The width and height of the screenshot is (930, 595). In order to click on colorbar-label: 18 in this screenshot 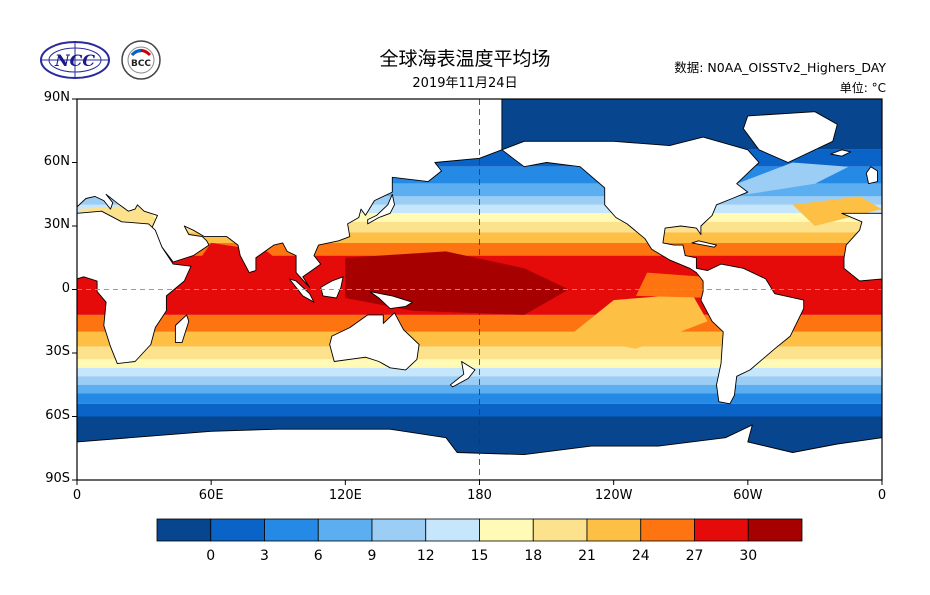, I will do `click(533, 556)`.